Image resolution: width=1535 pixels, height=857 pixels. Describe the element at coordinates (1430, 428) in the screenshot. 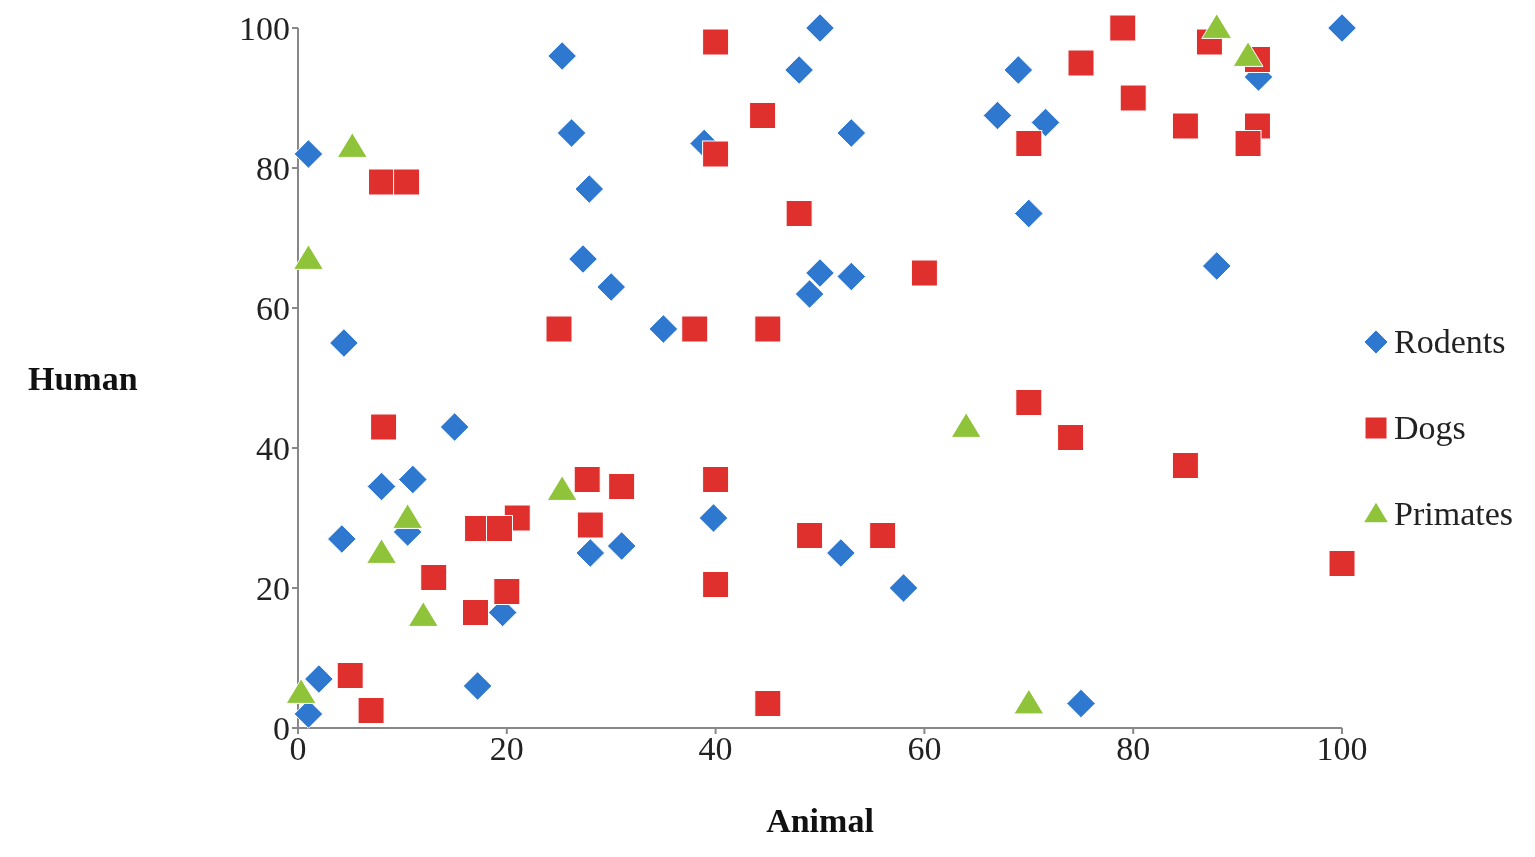

I see `legend-label: Dogs` at that location.